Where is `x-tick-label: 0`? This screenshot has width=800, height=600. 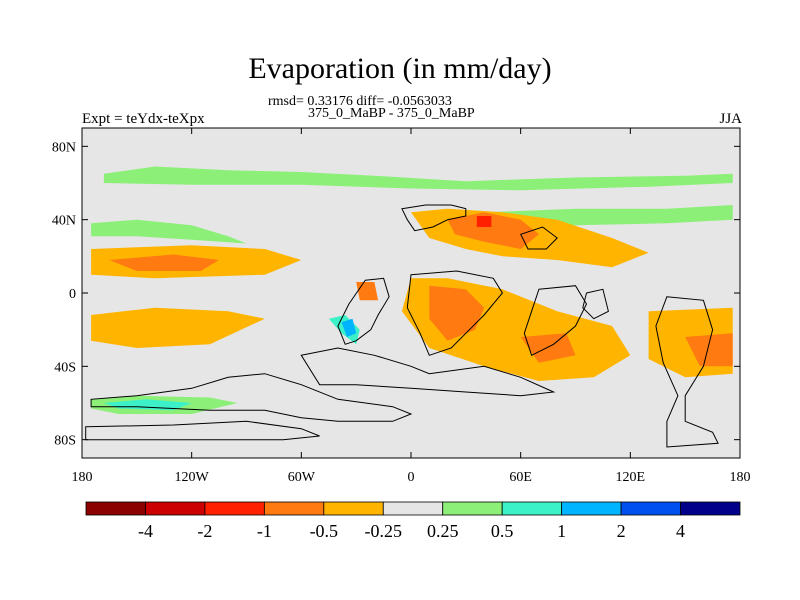
x-tick-label: 0 is located at coordinates (411, 477).